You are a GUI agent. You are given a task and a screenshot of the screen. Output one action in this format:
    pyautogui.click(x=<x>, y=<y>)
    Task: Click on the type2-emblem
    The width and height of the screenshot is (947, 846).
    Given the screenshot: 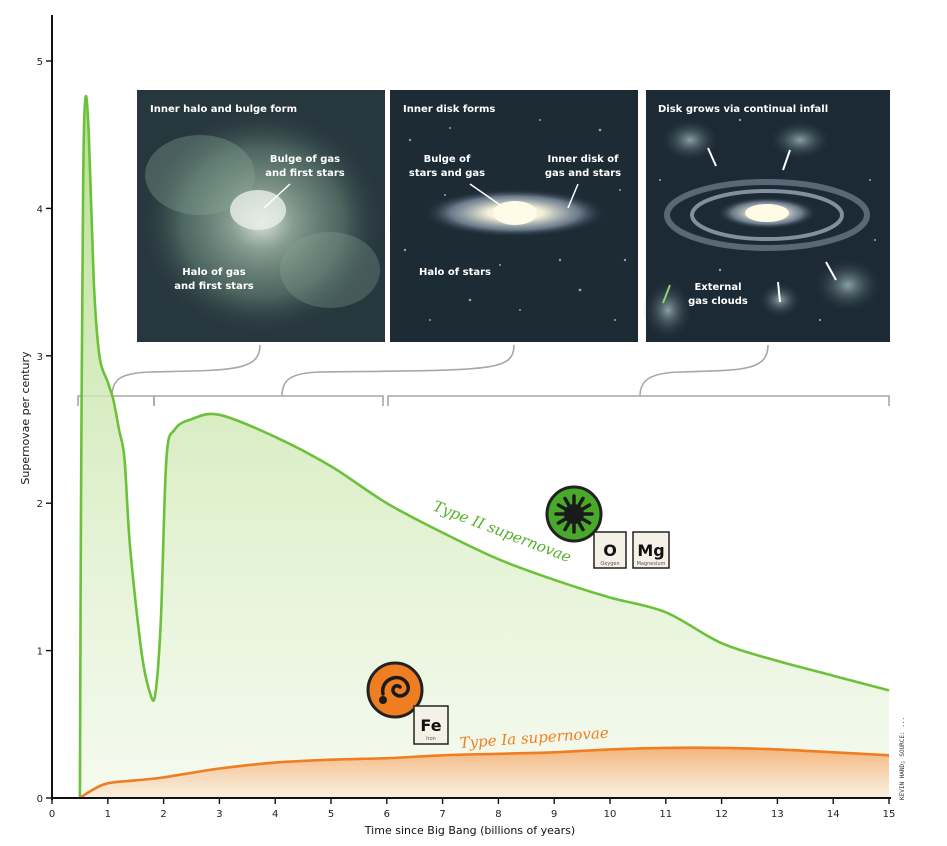 What is the action you would take?
    pyautogui.click(x=574, y=514)
    